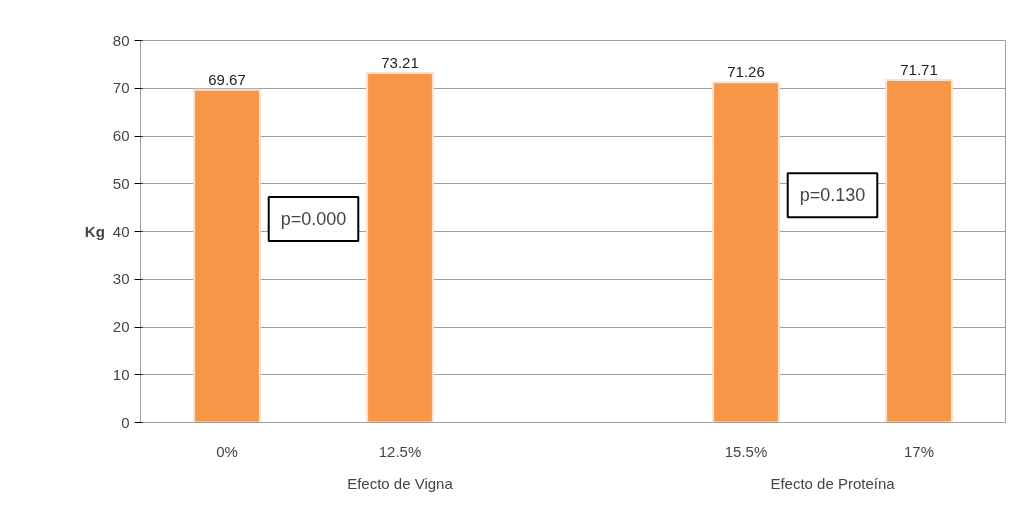 This screenshot has width=1019, height=516. I want to click on y-tick-label: 60, so click(121, 135).